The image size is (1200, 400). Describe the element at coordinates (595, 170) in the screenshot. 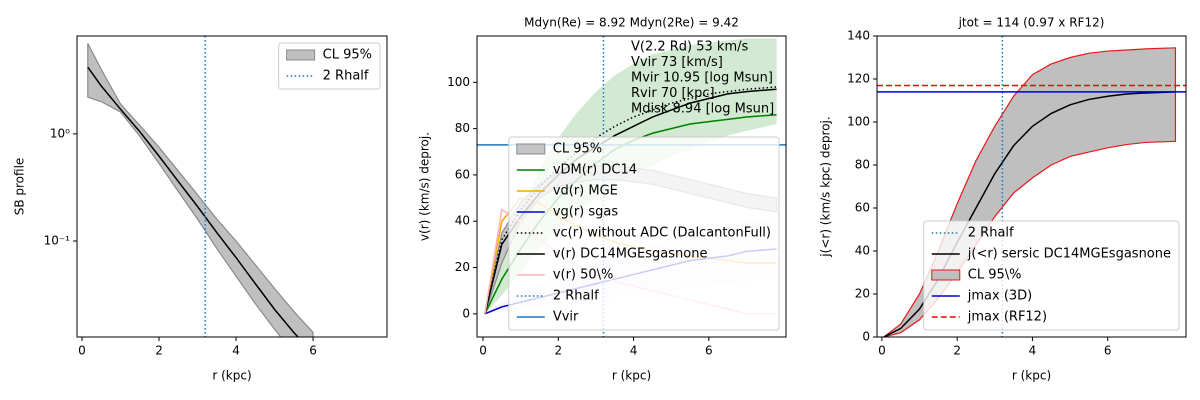

I see `legend-label: vDM(r) DC14` at that location.